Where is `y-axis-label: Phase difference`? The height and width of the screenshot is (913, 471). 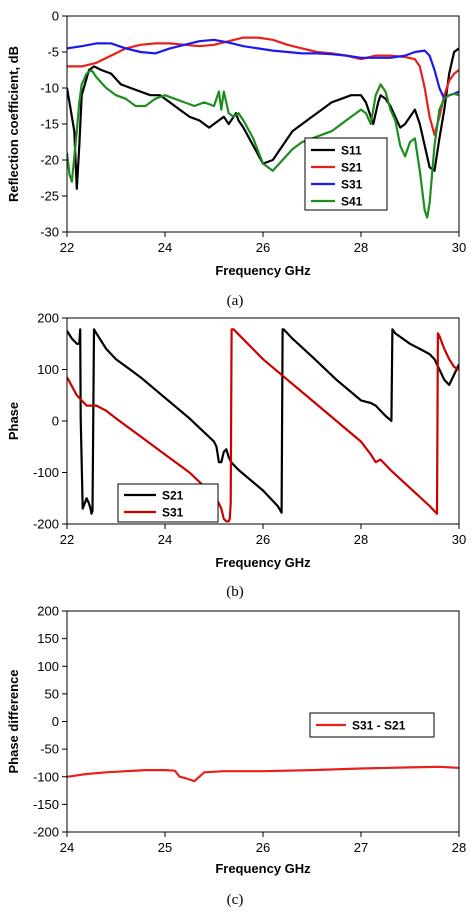
y-axis-label: Phase difference is located at coordinates (13, 721).